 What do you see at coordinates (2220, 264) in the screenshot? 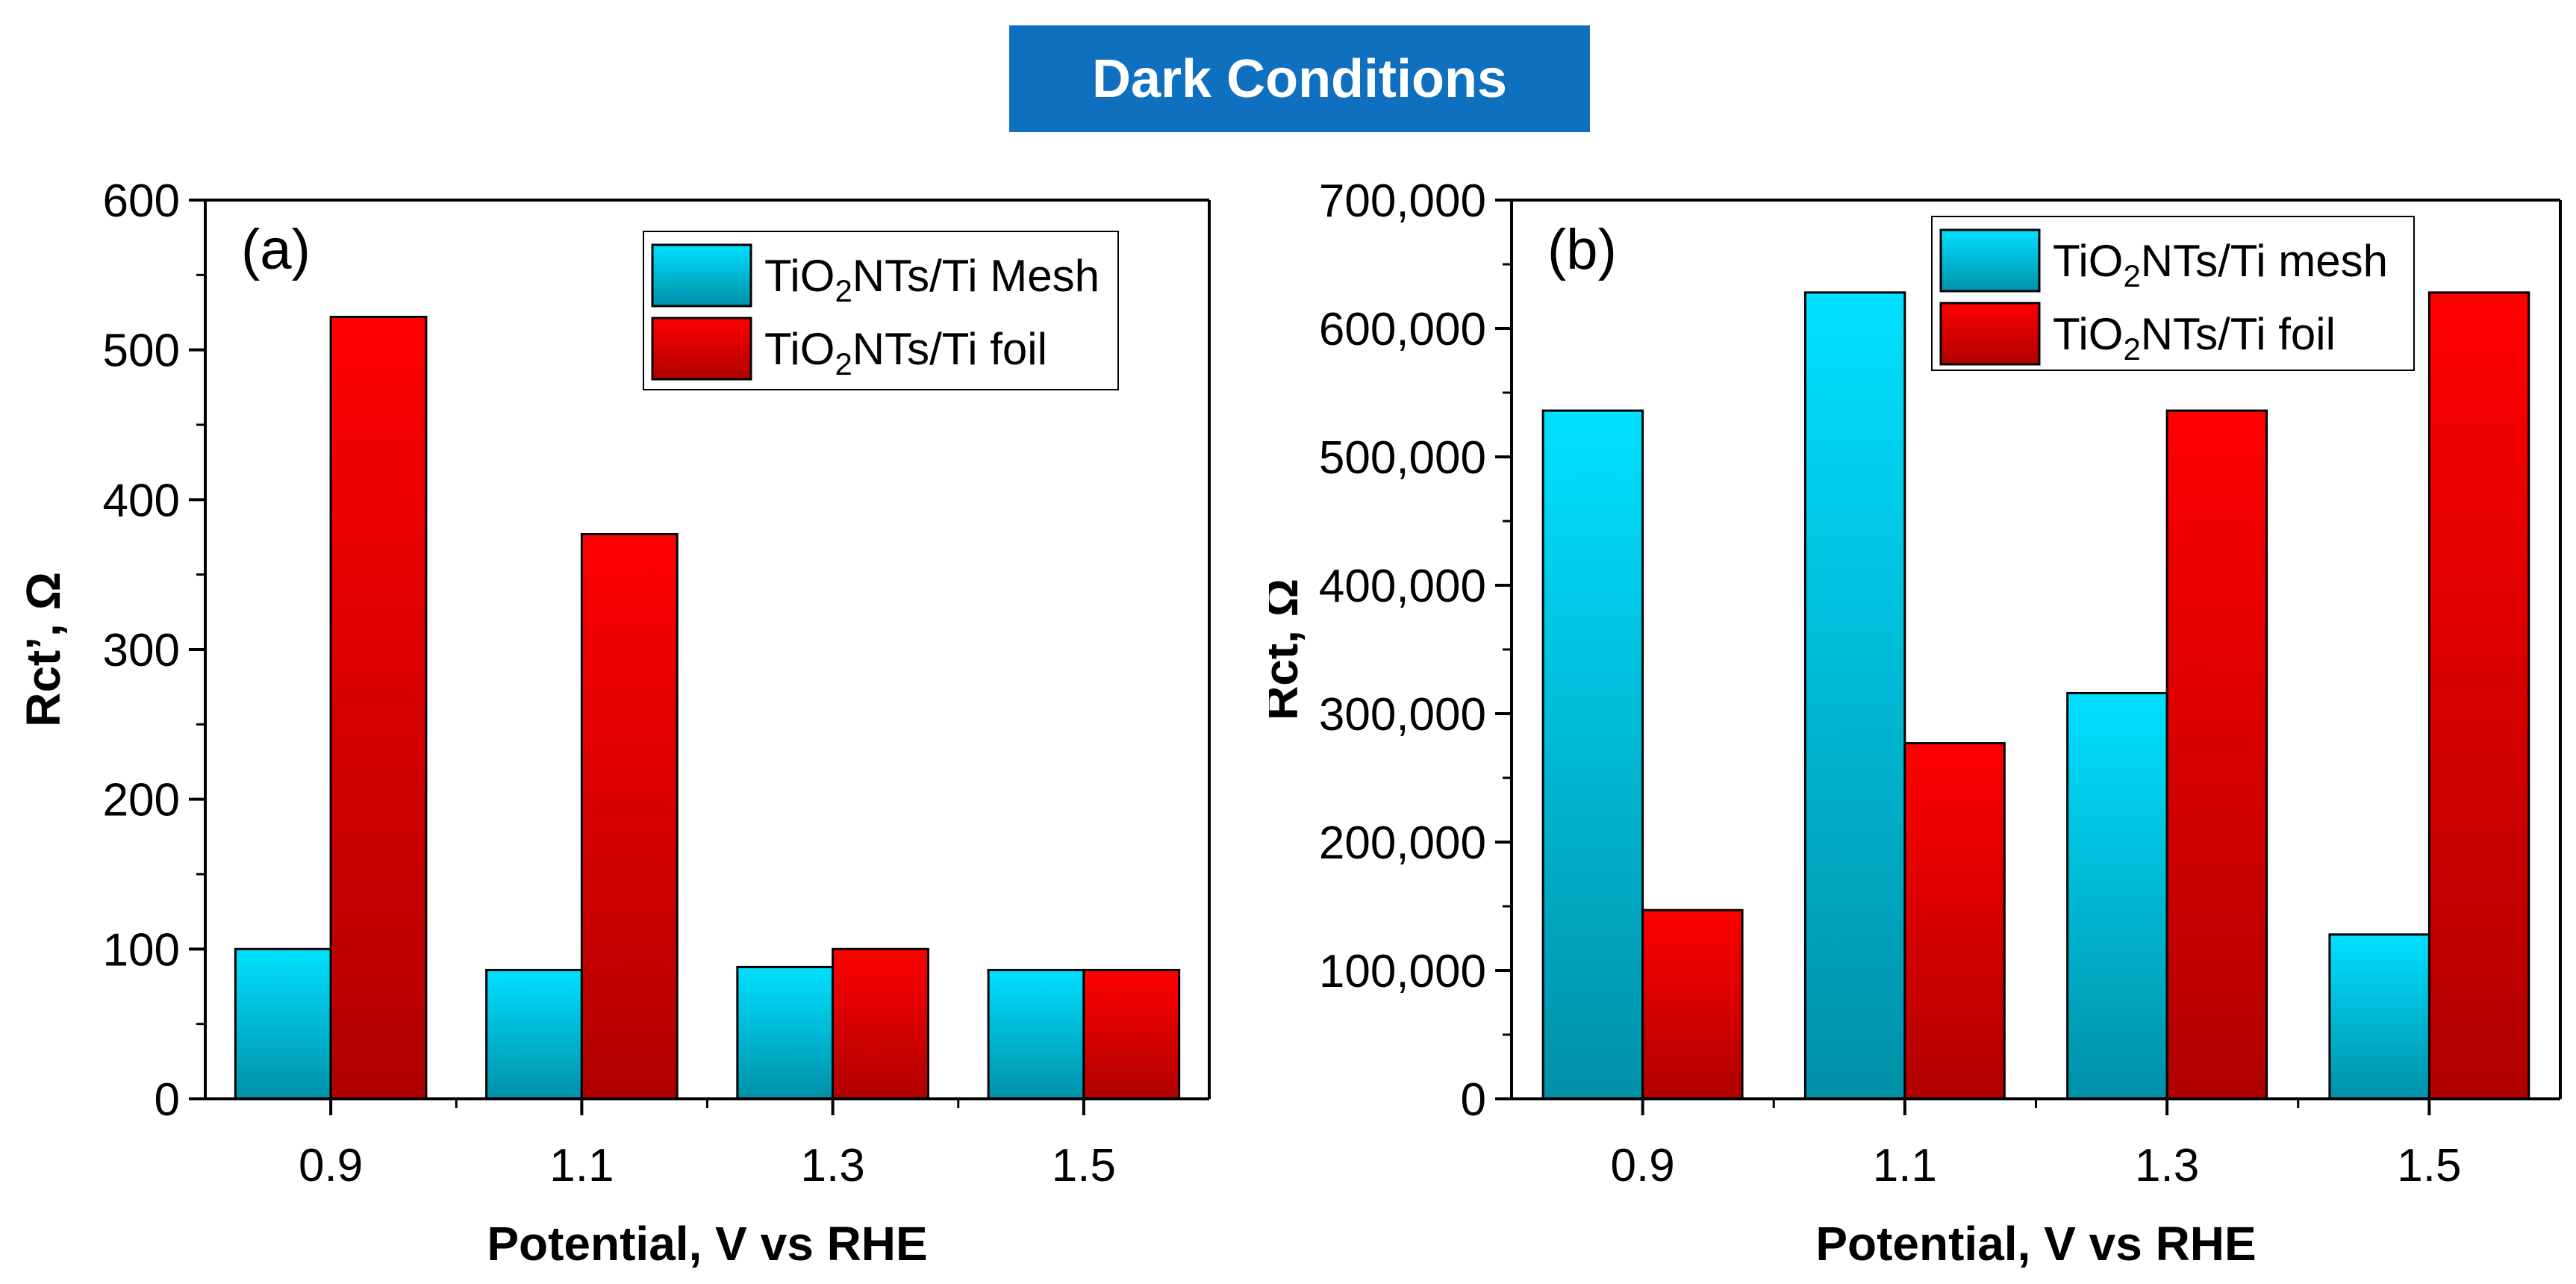
I see `legend-label-mesh: TiO2NTs/Ti mesh` at bounding box center [2220, 264].